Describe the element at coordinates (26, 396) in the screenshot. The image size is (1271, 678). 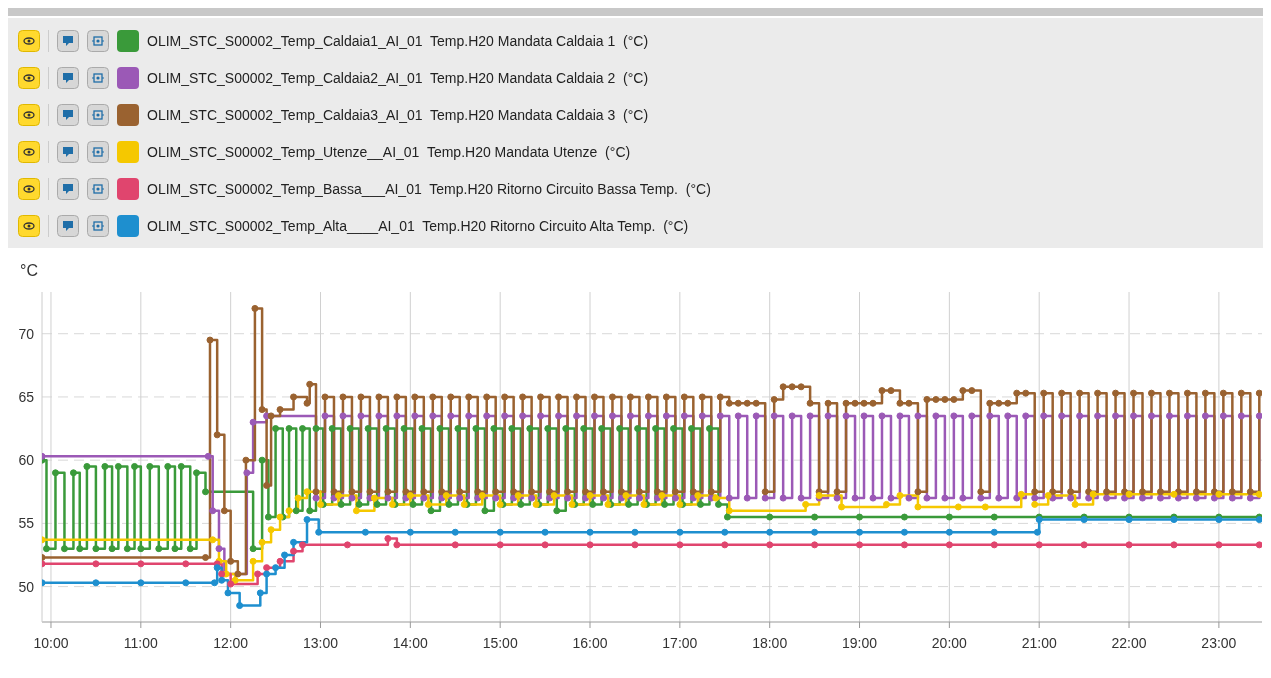
I see `y-tick-label: 65` at that location.